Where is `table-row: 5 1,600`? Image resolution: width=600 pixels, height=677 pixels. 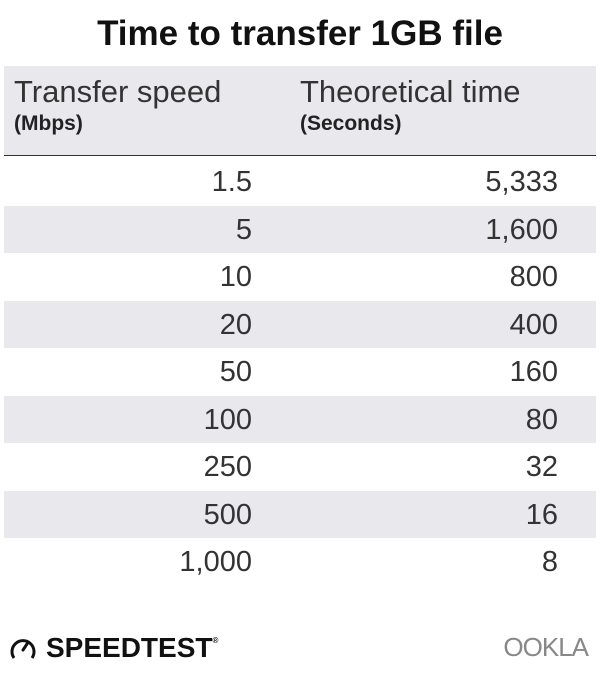 table-row: 5 1,600 is located at coordinates (300, 229).